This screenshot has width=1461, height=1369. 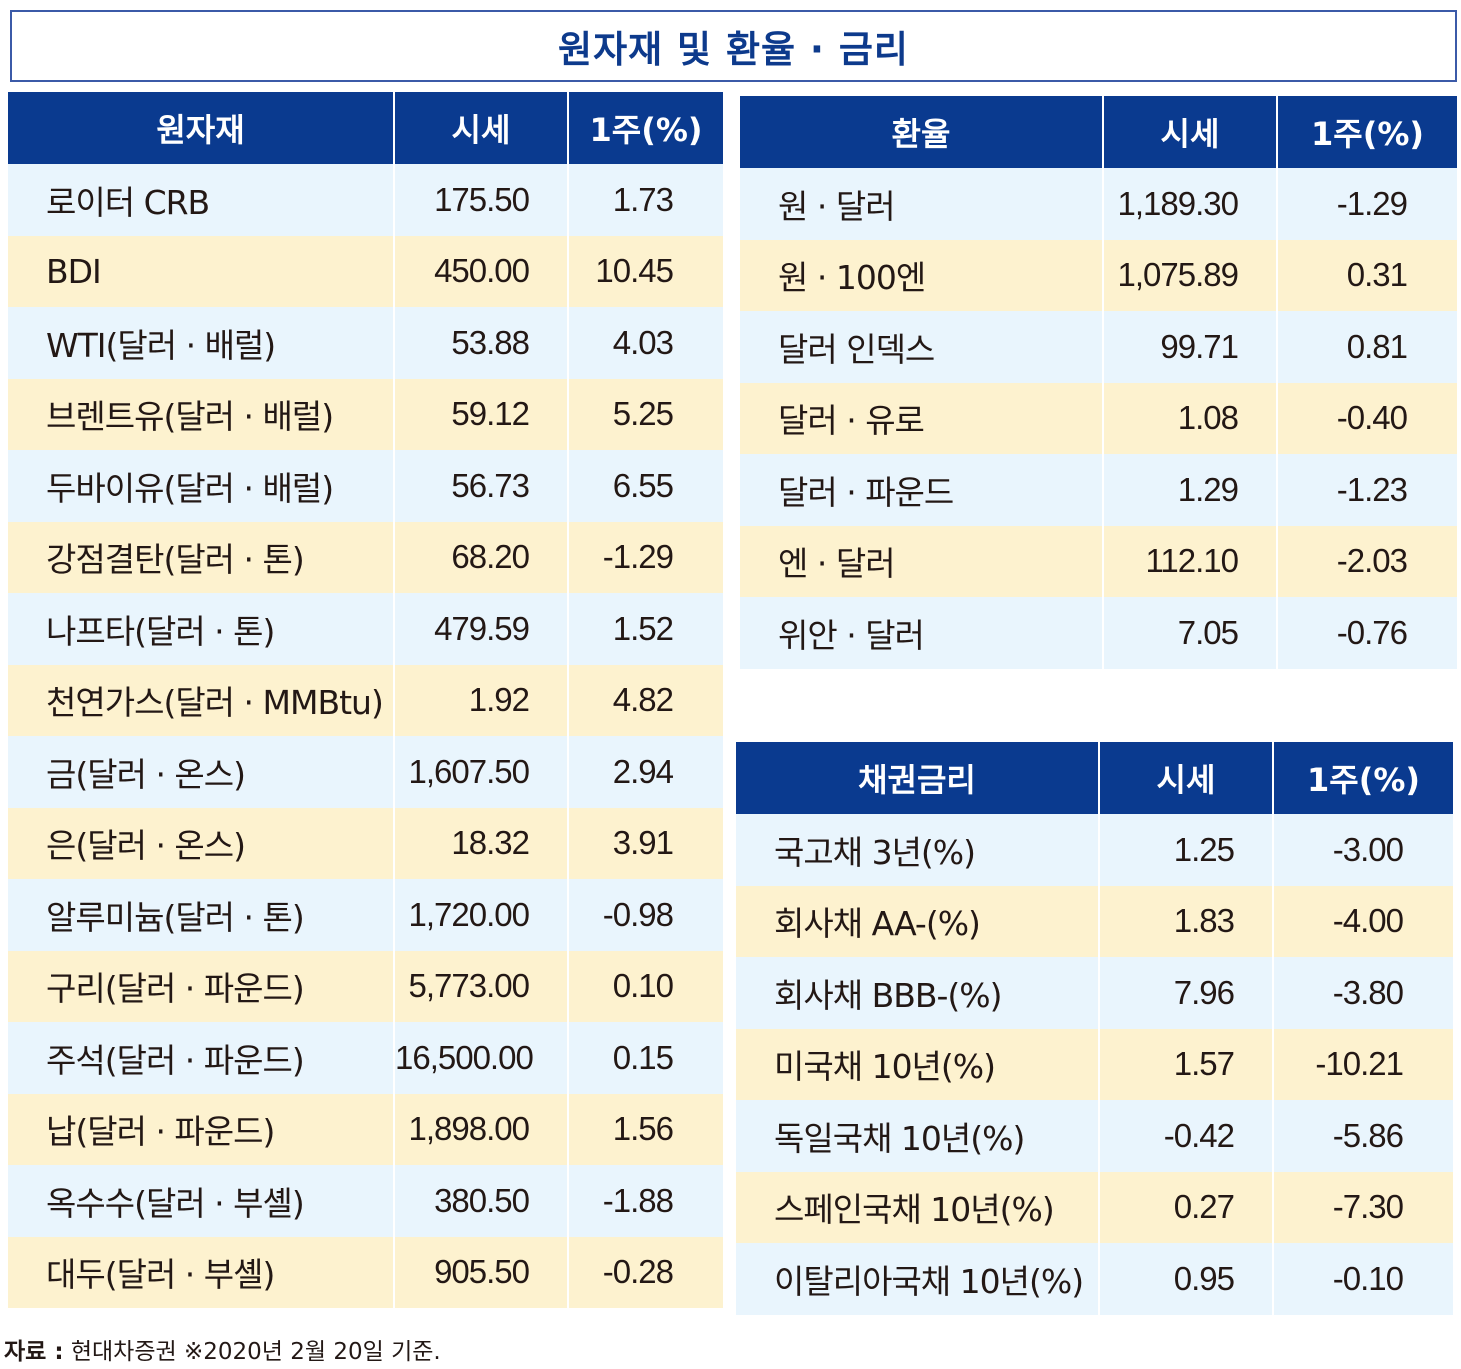 I want to click on change-cell: 4.03, so click(x=645, y=343).